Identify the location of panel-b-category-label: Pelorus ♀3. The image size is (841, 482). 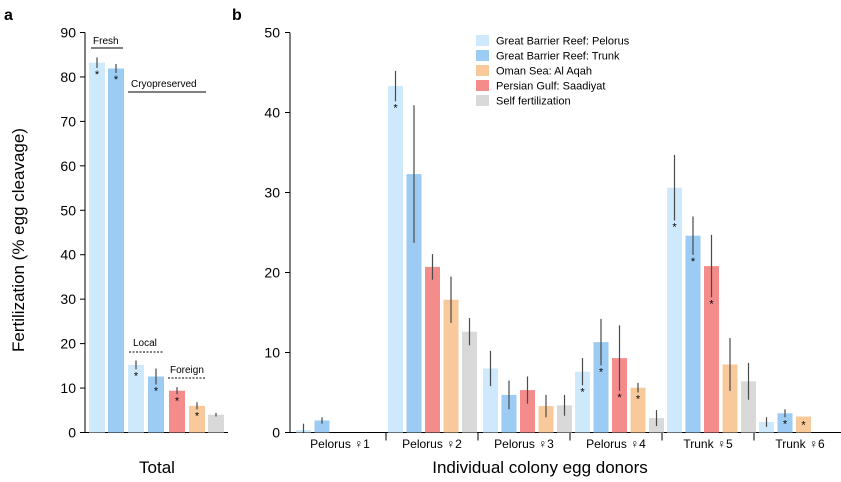
(524, 444).